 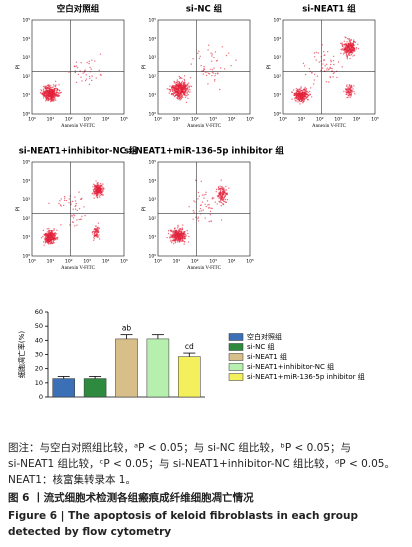 What do you see at coordinates (375, 120) in the screenshot?
I see `x-tick-label: 10⁵` at bounding box center [375, 120].